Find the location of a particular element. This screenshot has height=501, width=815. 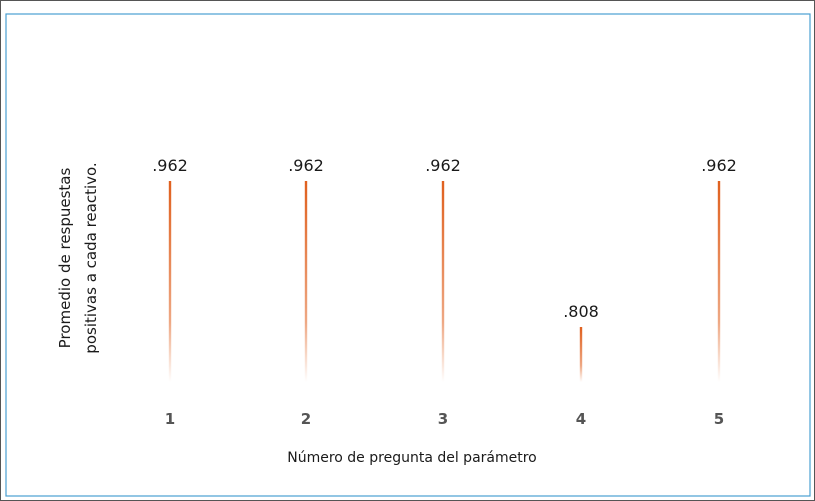

y-axis-label-line2: positivas a cada reactivo. is located at coordinates (91, 257).